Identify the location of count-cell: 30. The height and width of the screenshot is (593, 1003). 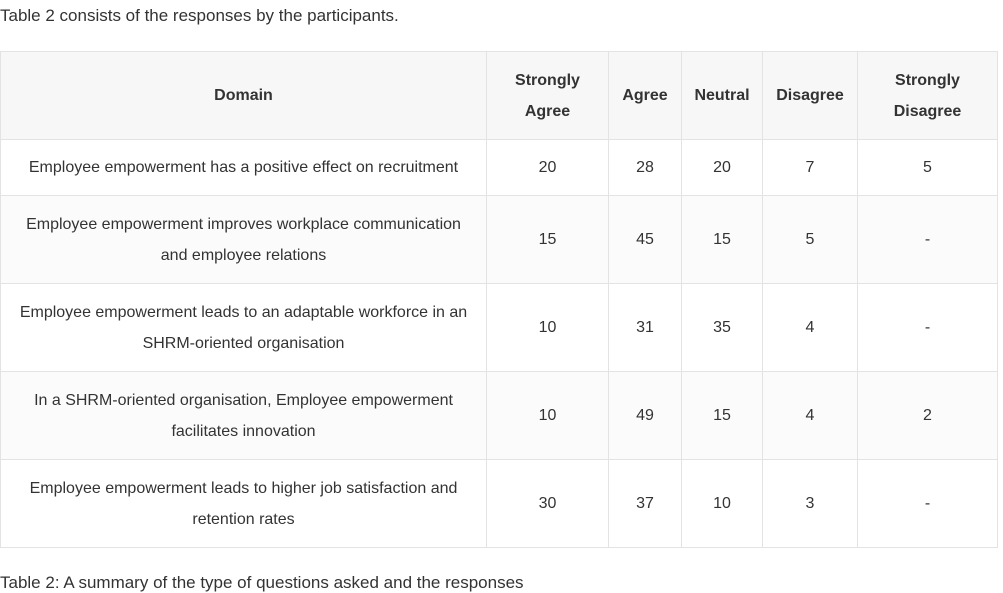
(547, 503).